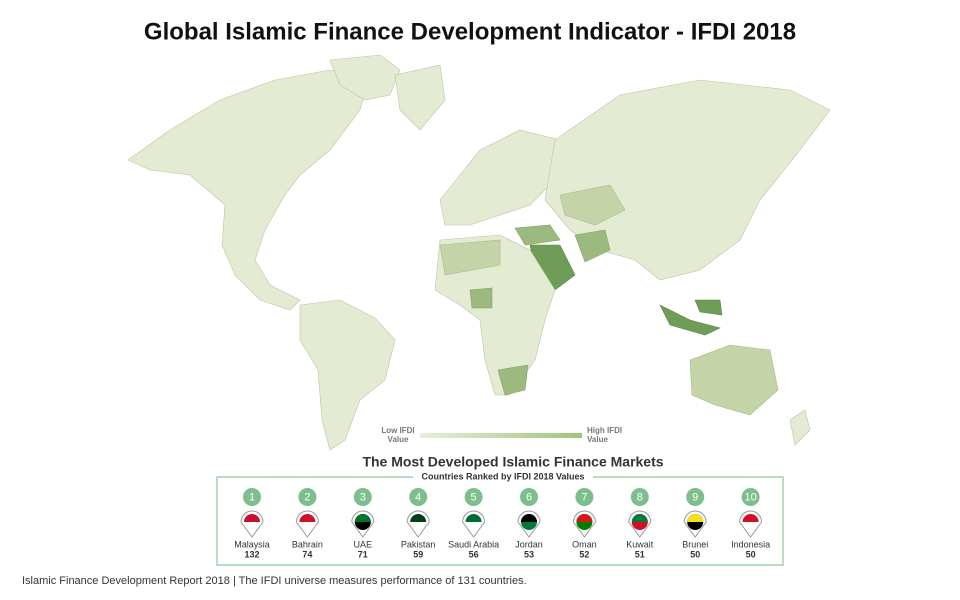  I want to click on subtitle-bg, so click(503, 477).